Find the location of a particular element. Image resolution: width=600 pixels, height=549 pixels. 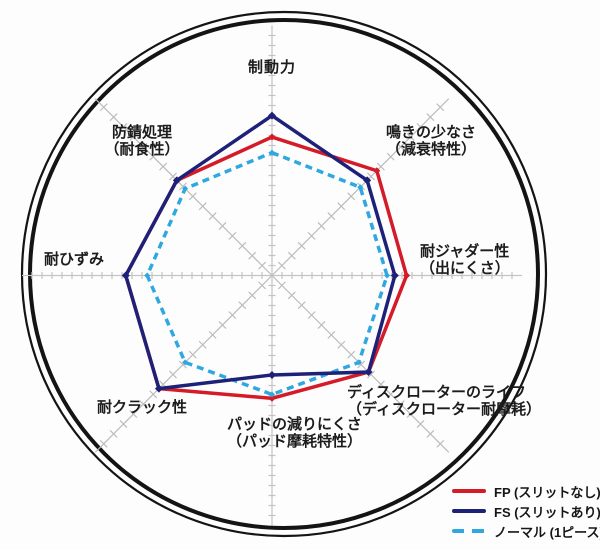

legend-label-fp: FP (スリットなし) is located at coordinates (547, 492).